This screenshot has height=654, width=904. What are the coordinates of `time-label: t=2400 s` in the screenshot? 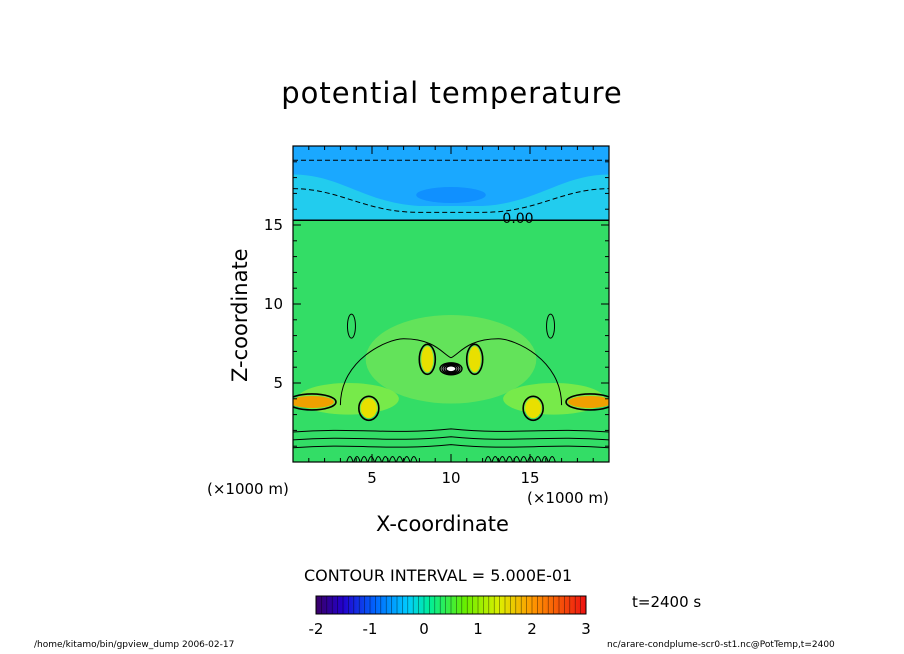 It's located at (667, 602).